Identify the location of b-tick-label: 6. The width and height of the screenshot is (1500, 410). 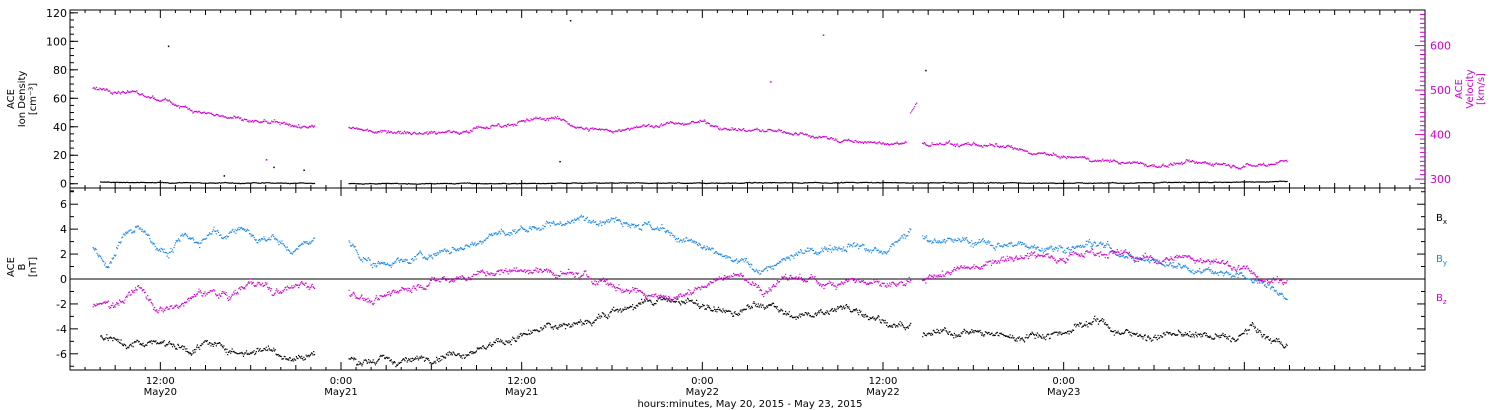
(63, 204).